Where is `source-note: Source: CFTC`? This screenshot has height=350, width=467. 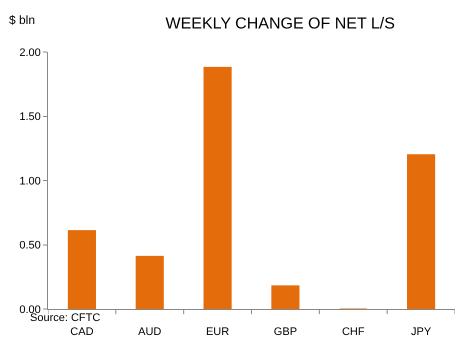
source-note: Source: CFTC is located at coordinates (65, 318).